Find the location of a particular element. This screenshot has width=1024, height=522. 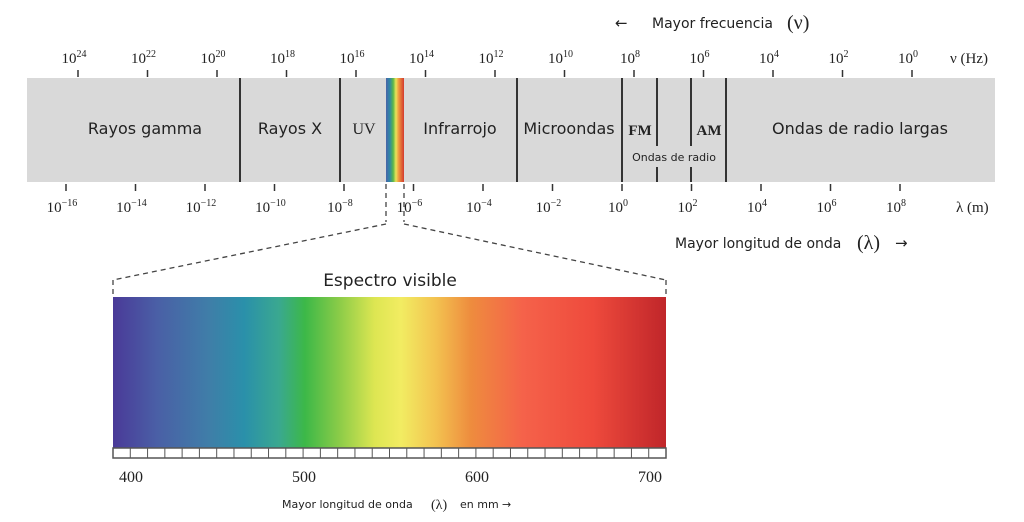

freq-tick-exponent: 4 is located at coordinates (776, 54).